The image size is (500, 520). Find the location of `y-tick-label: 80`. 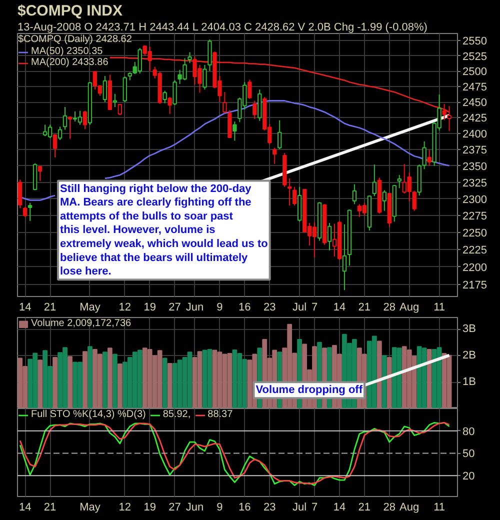

y-tick-label: 80 is located at coordinates (468, 432).